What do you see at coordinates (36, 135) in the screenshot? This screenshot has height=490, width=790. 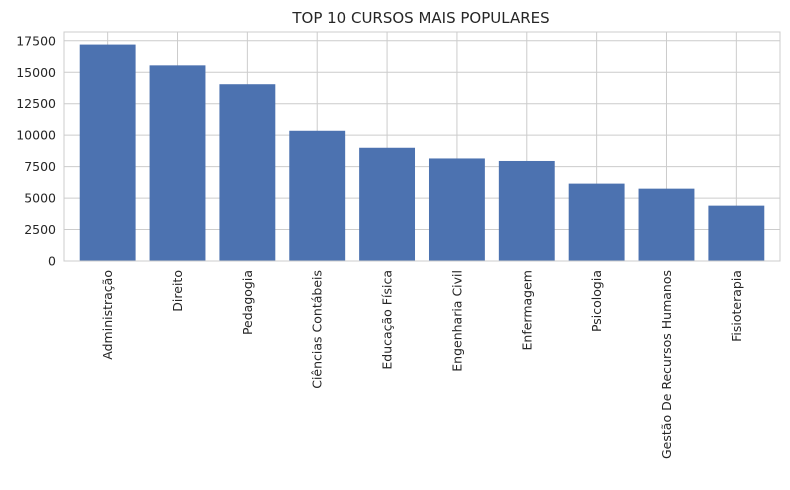 I see `y-tick-label: 10000` at bounding box center [36, 135].